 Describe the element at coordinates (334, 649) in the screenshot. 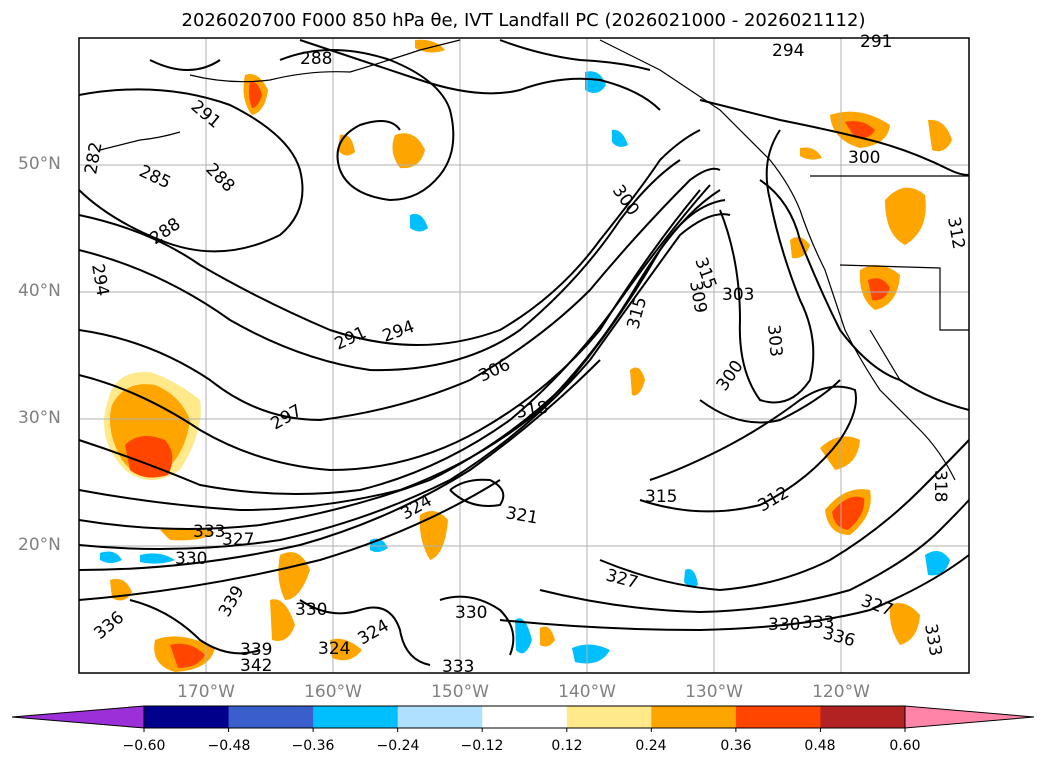

I see `contour-label: 324` at that location.